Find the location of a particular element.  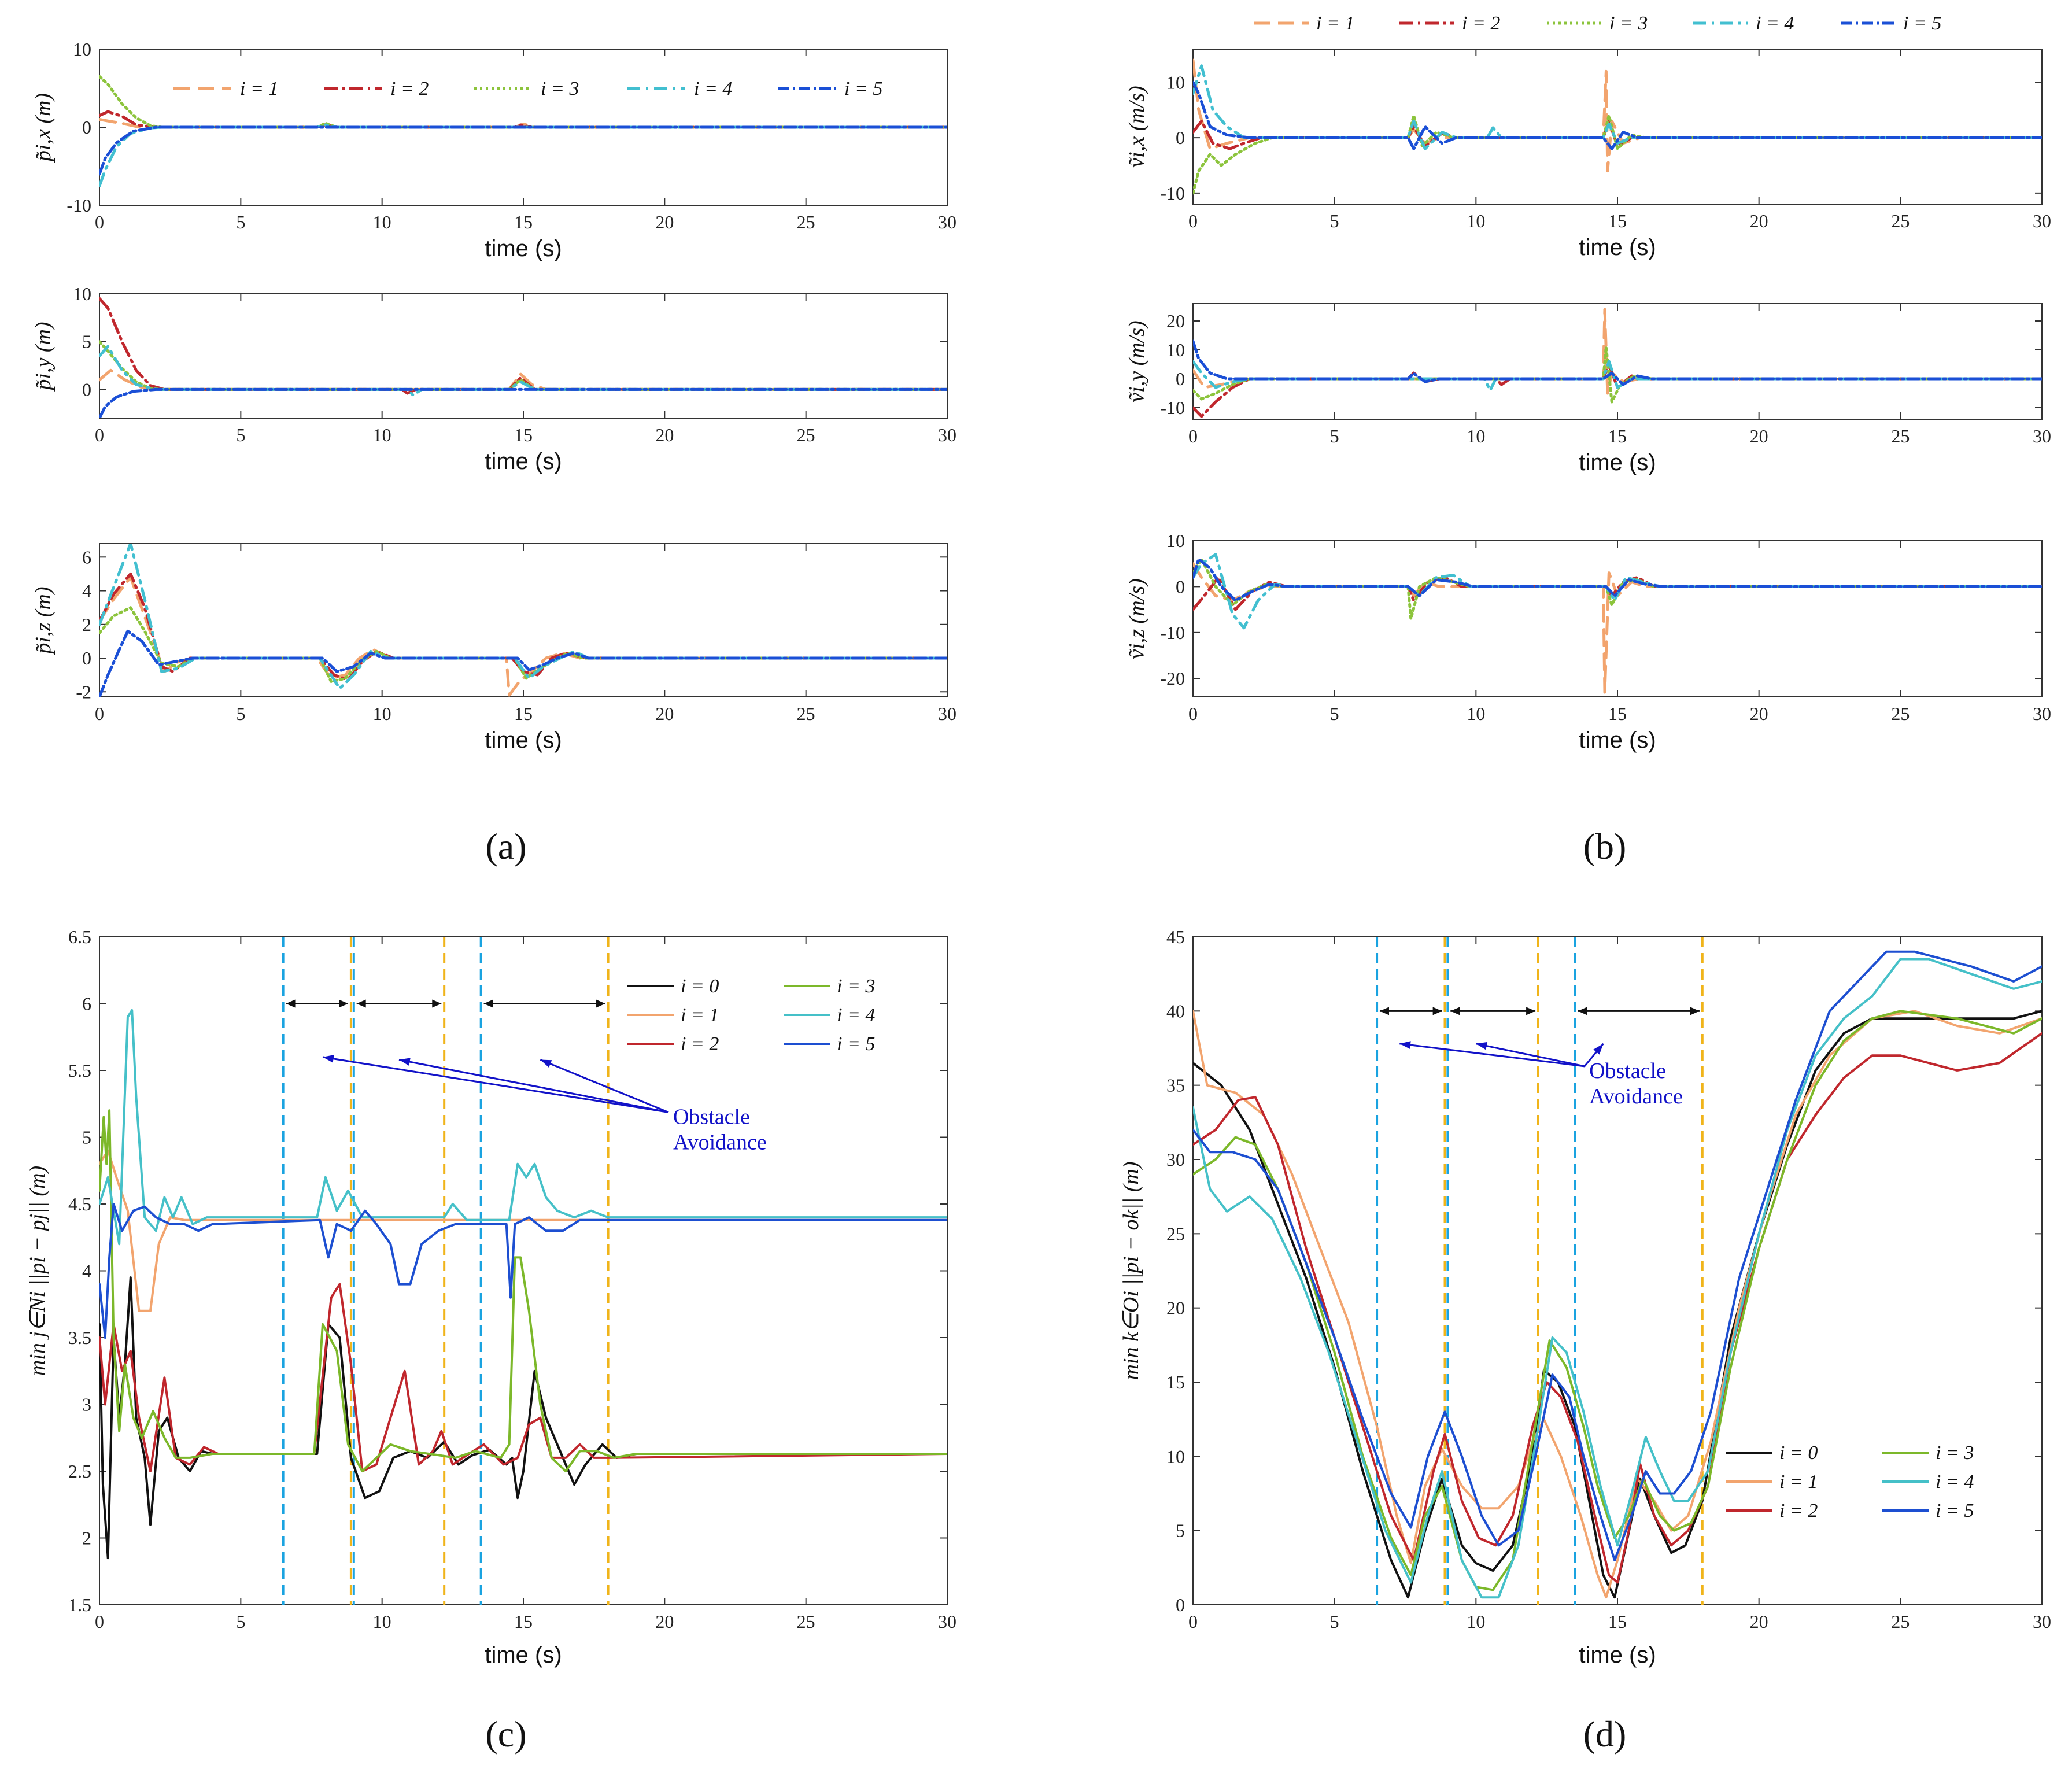

legend-label: i = 0 is located at coordinates (1799, 1453).